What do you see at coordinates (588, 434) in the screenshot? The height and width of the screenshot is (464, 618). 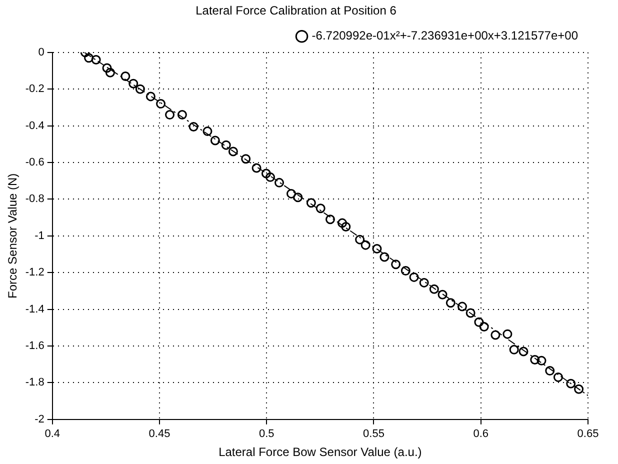 I see `x-tick-label: 0.65` at bounding box center [588, 434].